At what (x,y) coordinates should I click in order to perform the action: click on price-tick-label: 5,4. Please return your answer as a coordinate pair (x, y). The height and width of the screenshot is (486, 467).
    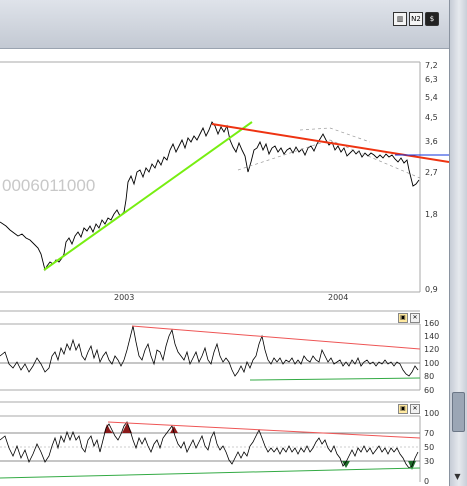
    Looking at the image, I should click on (431, 97).